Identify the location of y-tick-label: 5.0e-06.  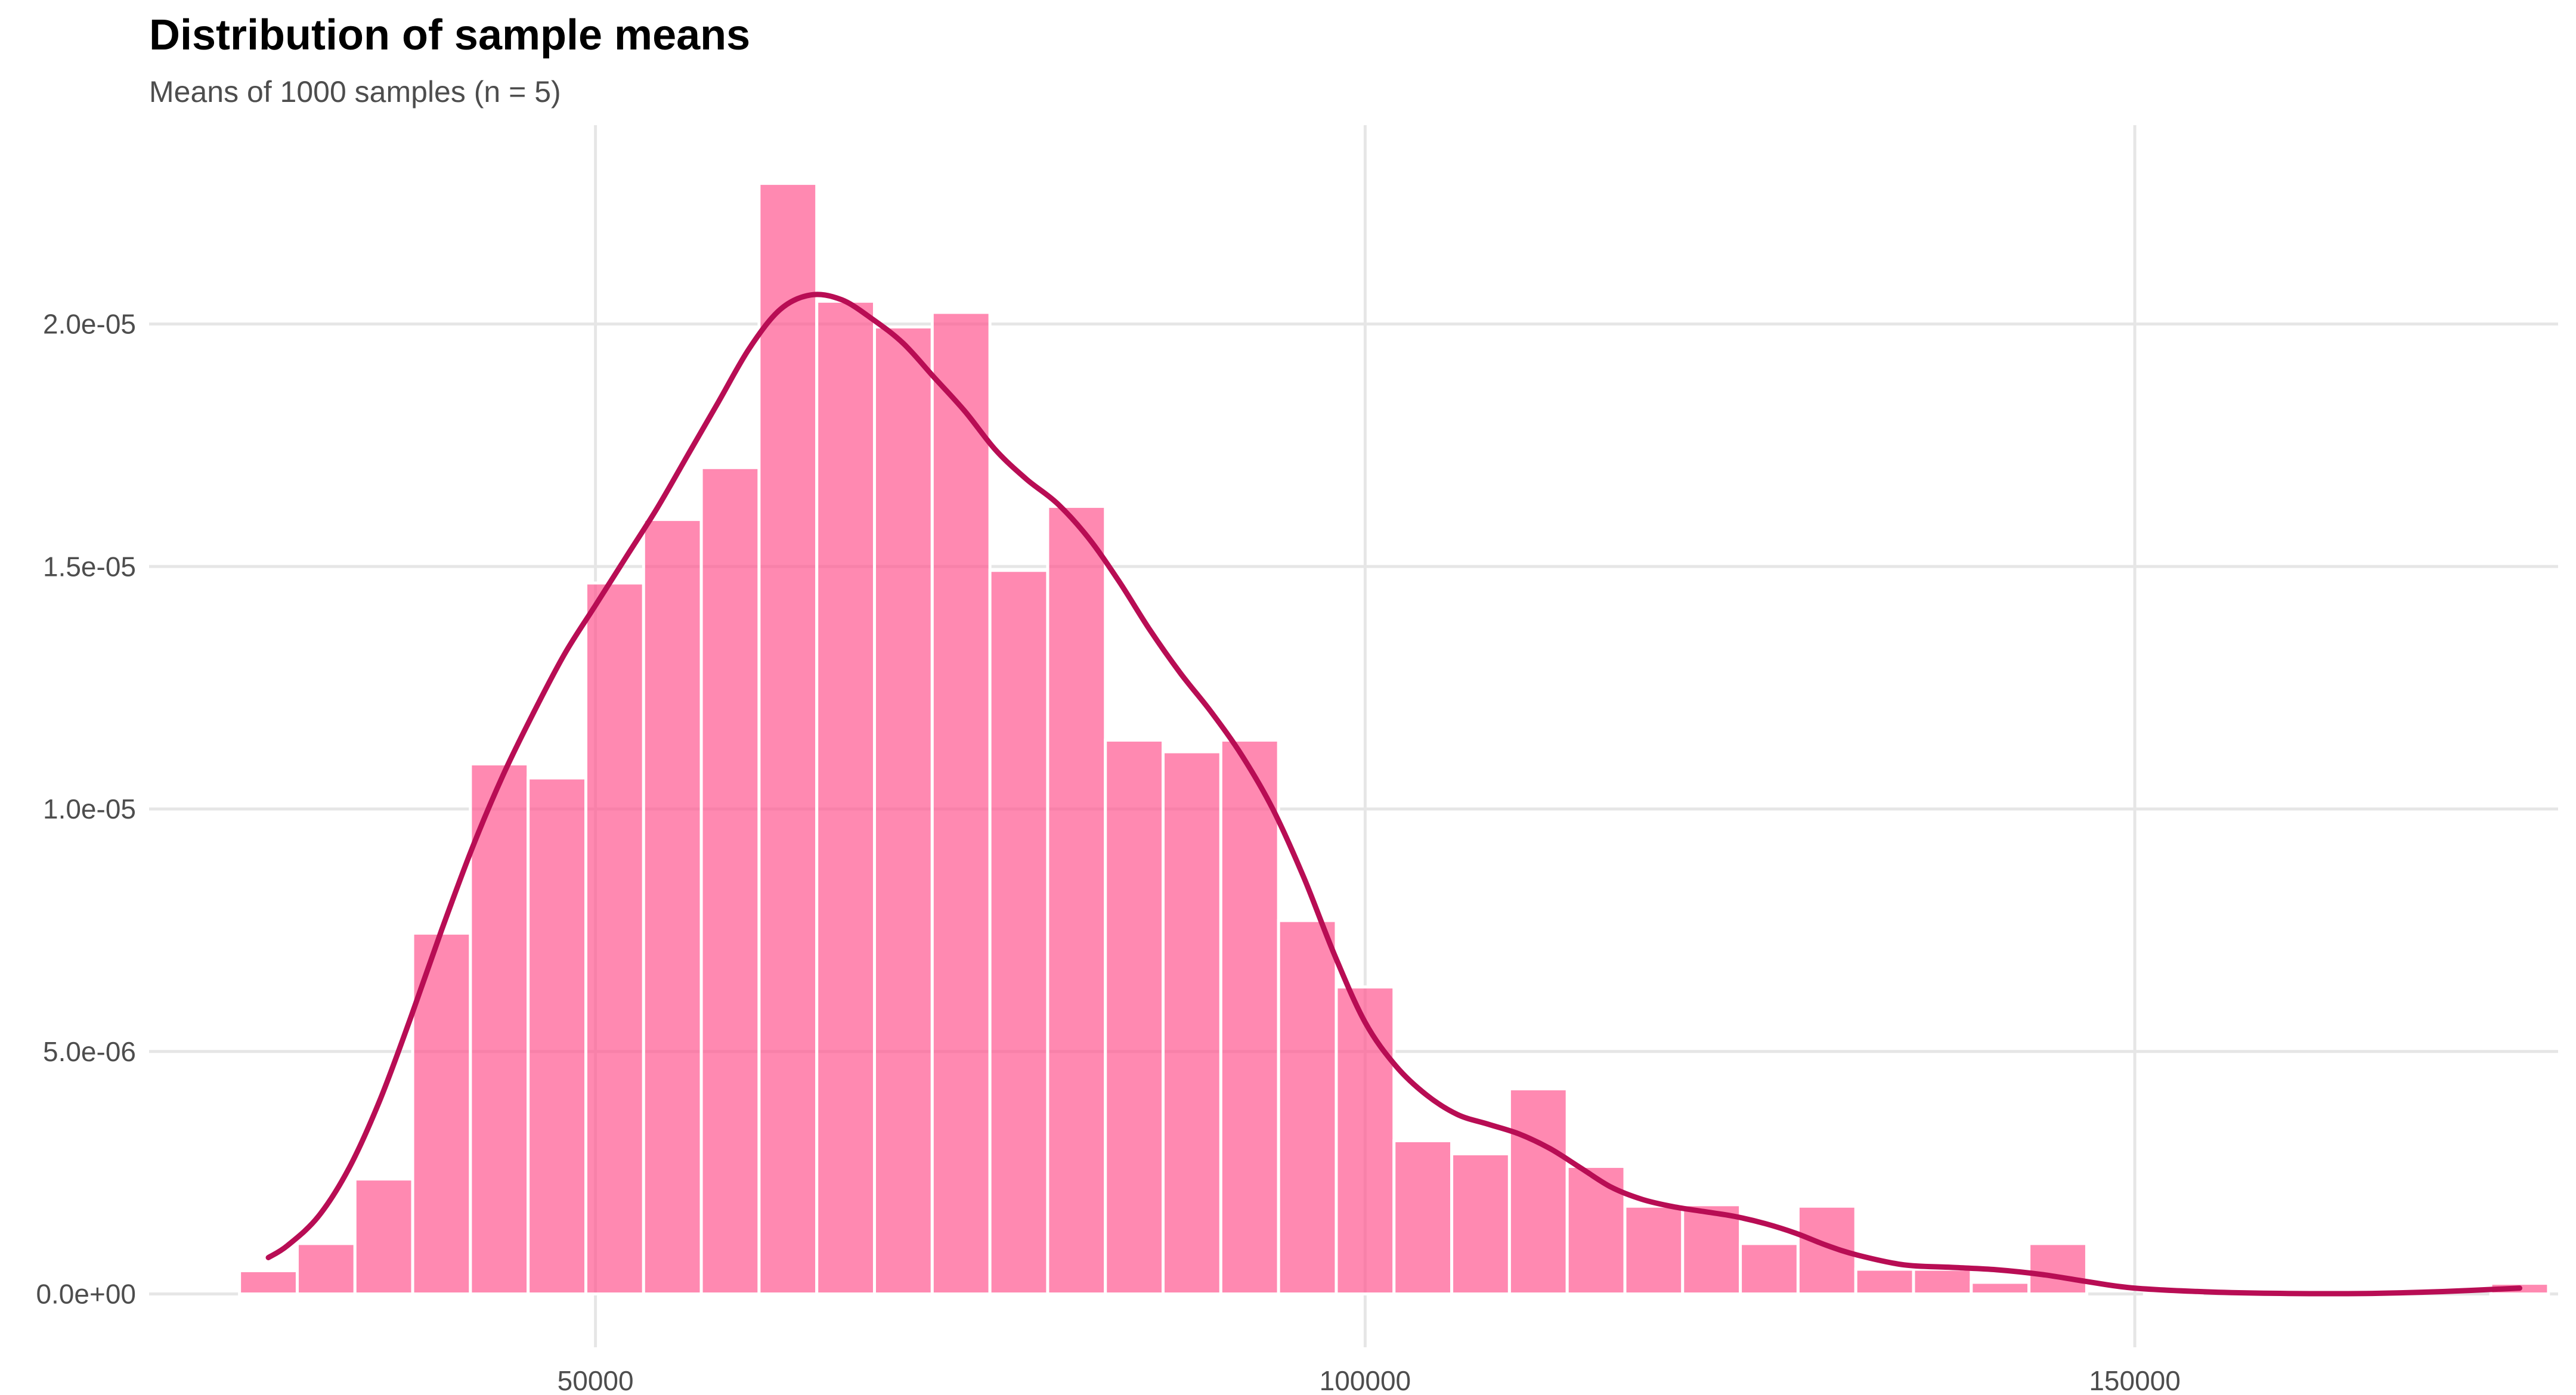
(90, 1051).